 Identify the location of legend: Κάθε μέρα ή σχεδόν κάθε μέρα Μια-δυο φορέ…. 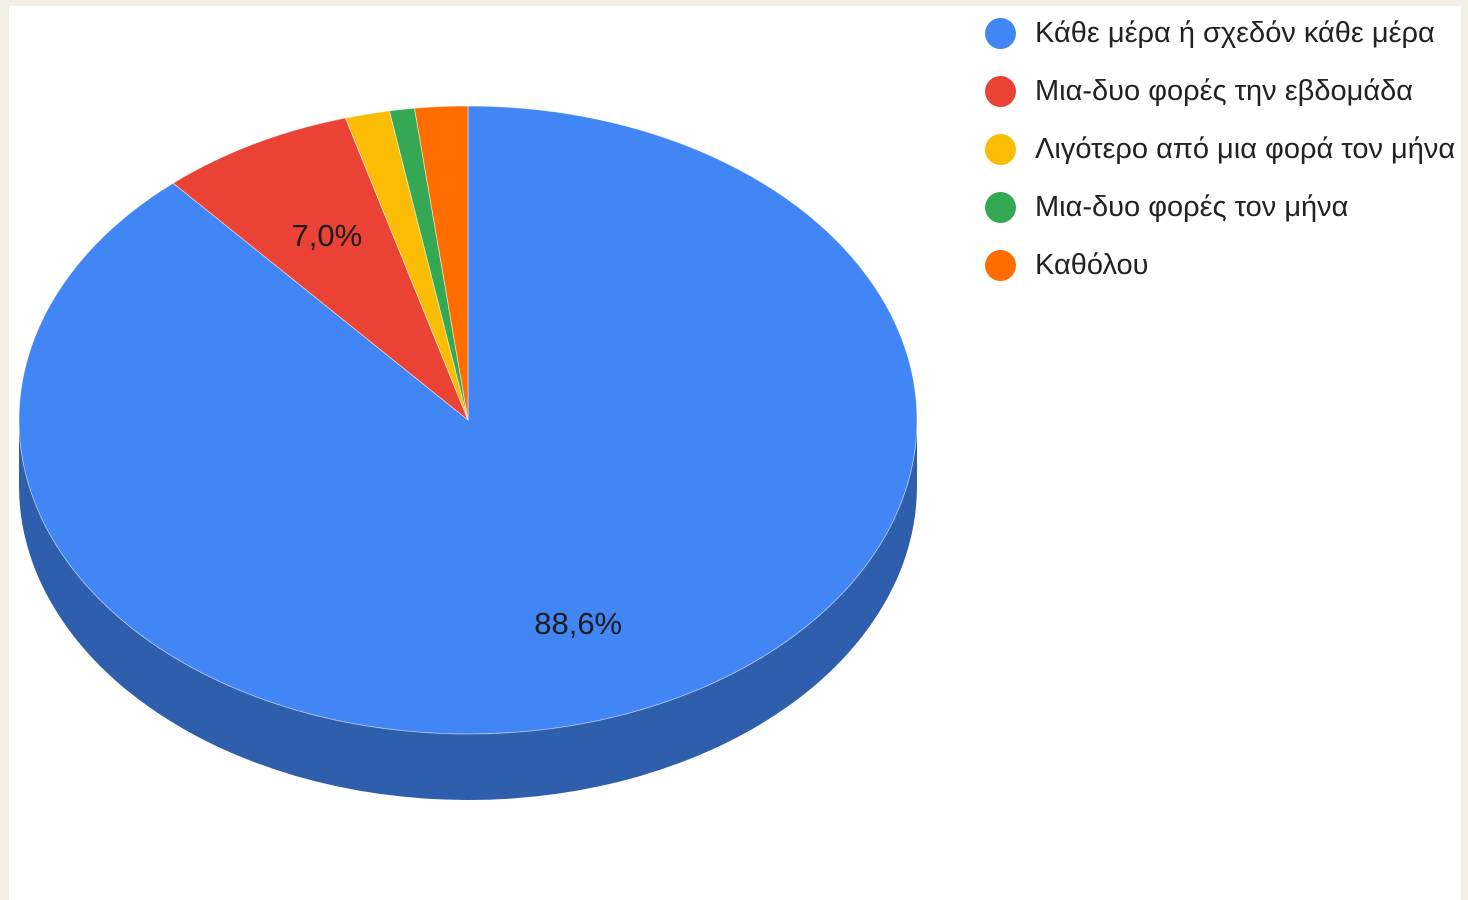
(1220, 149).